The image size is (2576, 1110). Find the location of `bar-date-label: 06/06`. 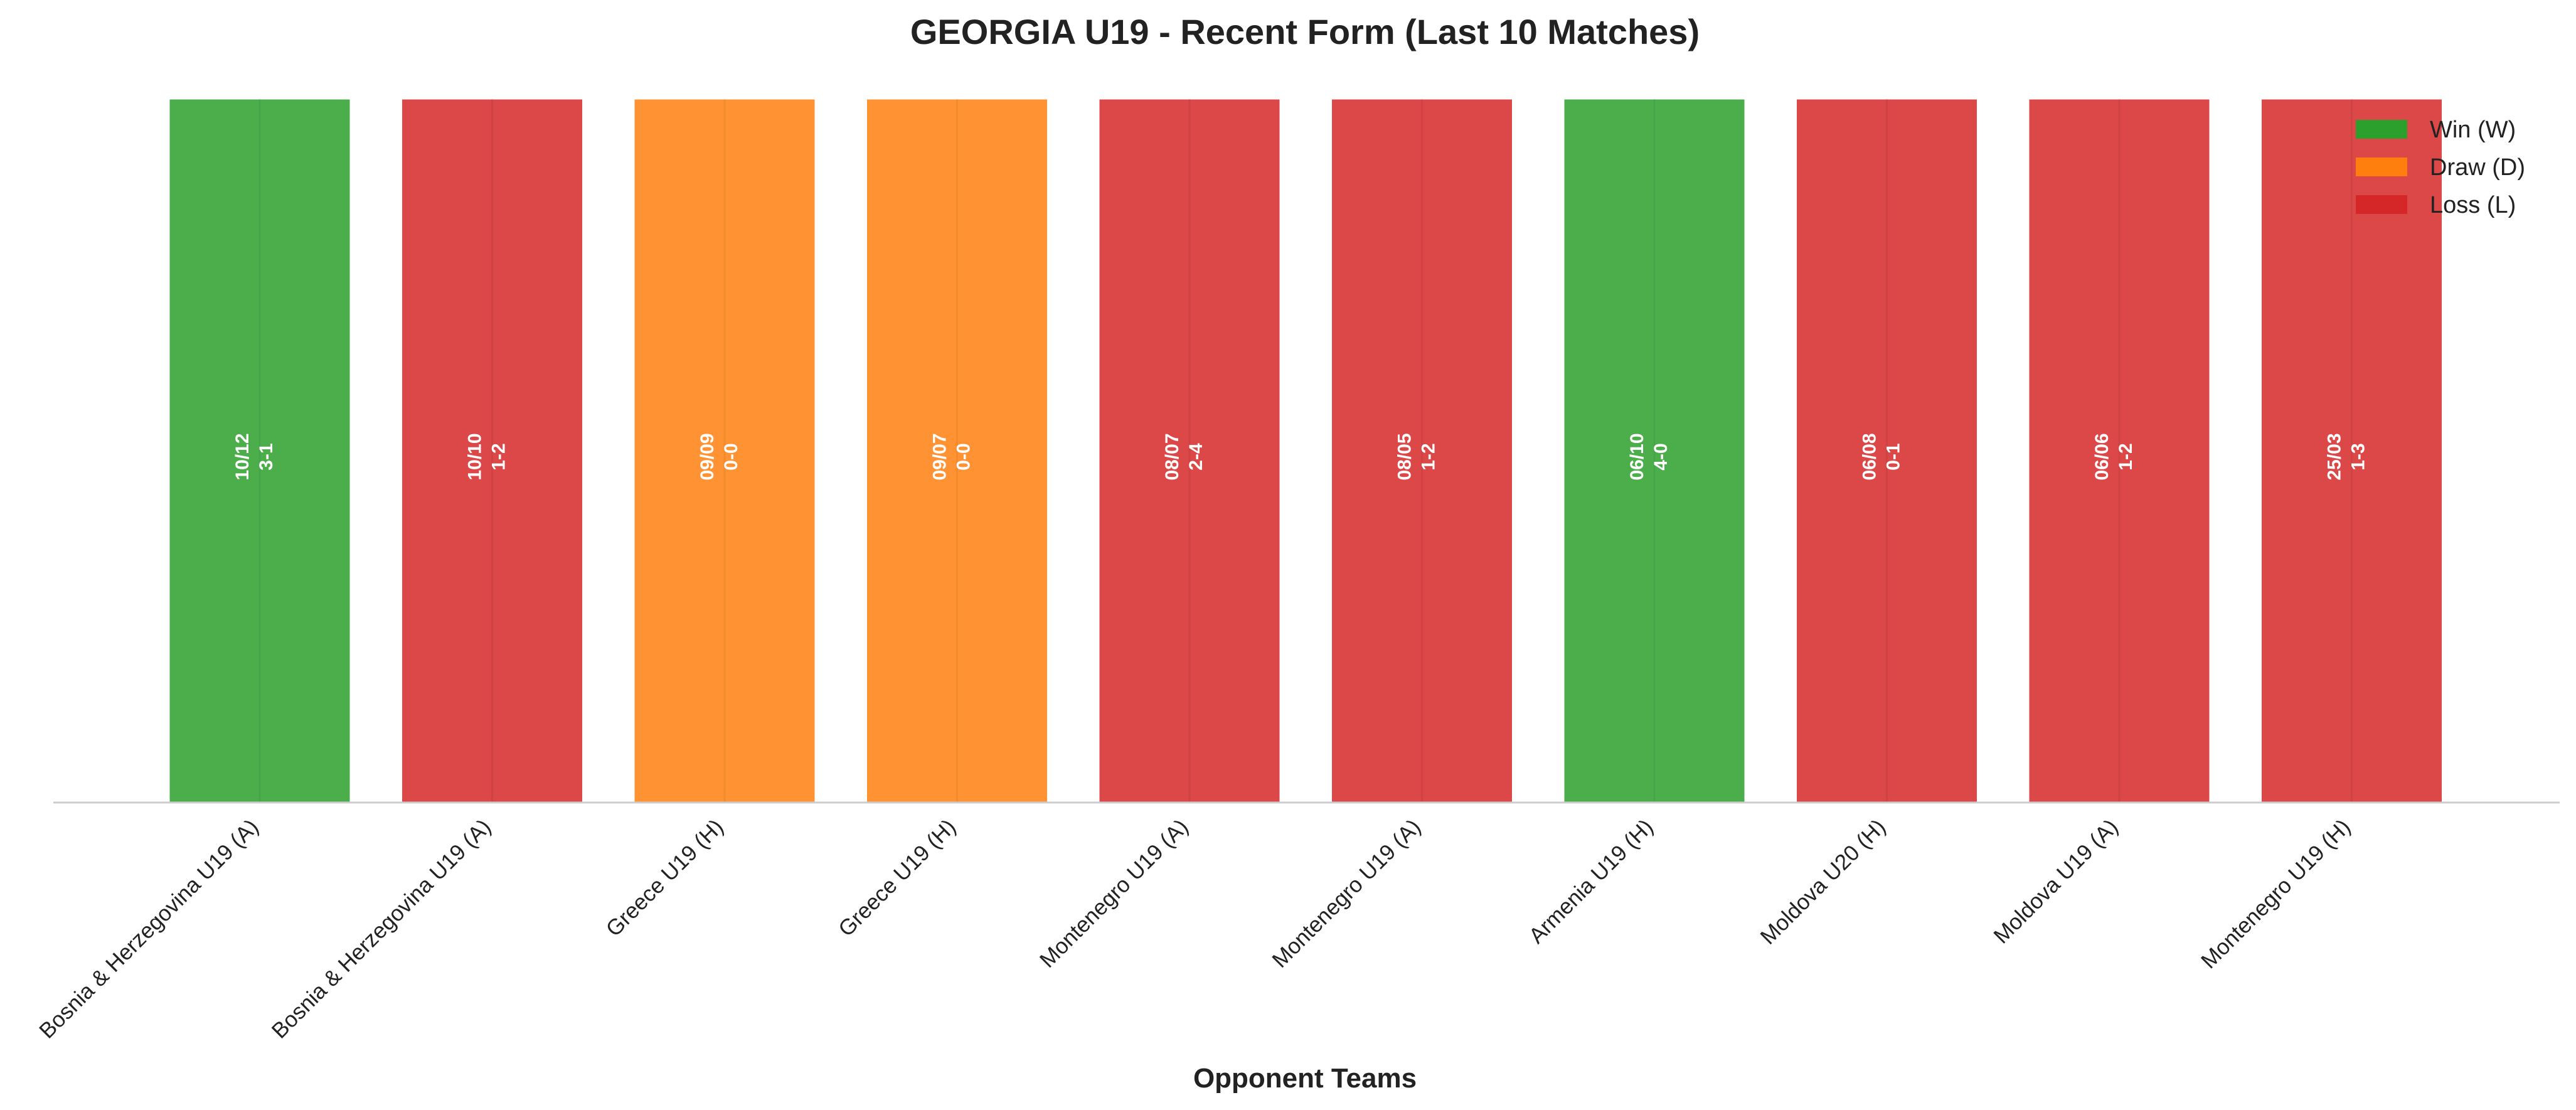

bar-date-label: 06/06 is located at coordinates (2102, 456).